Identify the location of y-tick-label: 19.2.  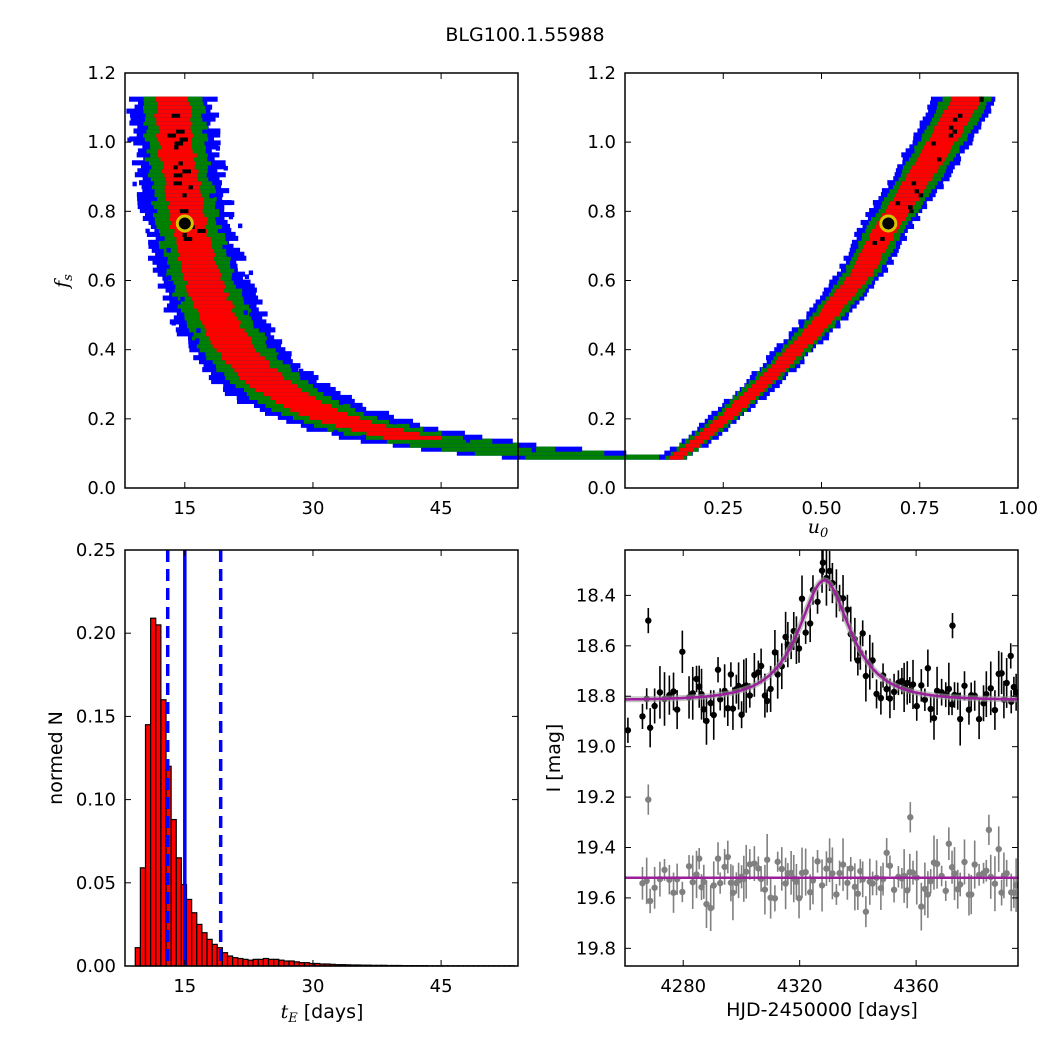
(596, 797).